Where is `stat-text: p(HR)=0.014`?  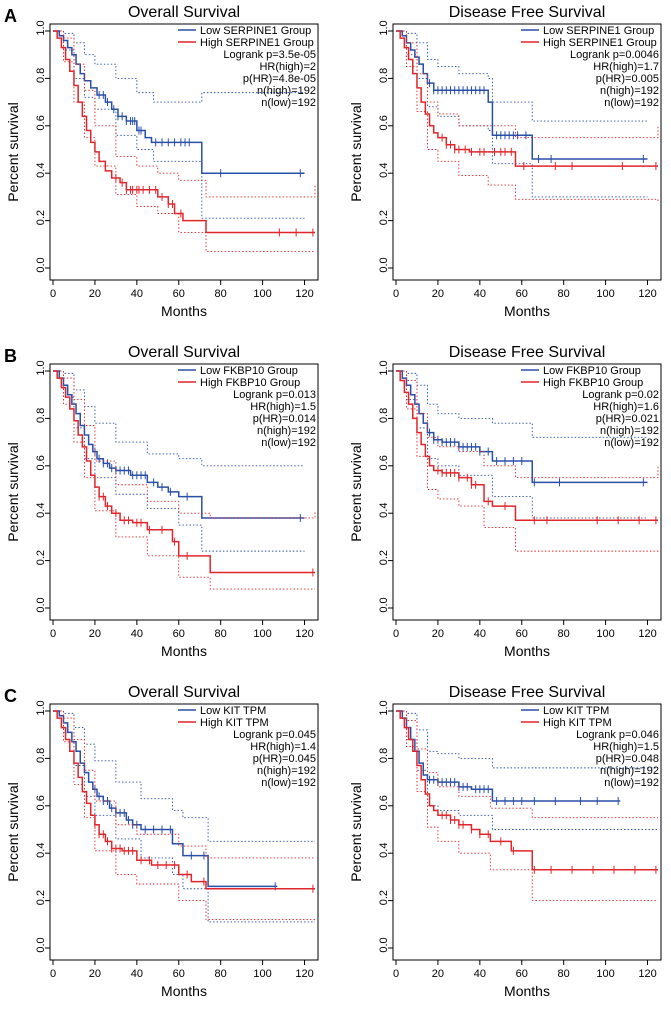
stat-text: p(HR)=0.014 is located at coordinates (284, 419).